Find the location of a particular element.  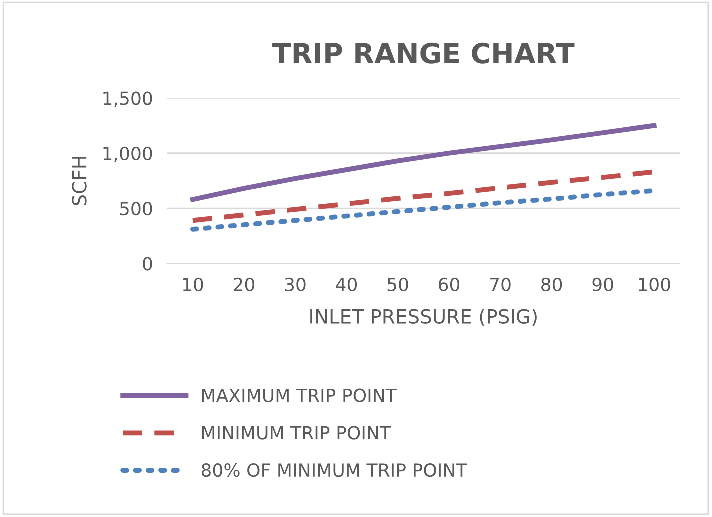

x-tick-label: 100 is located at coordinates (654, 285).